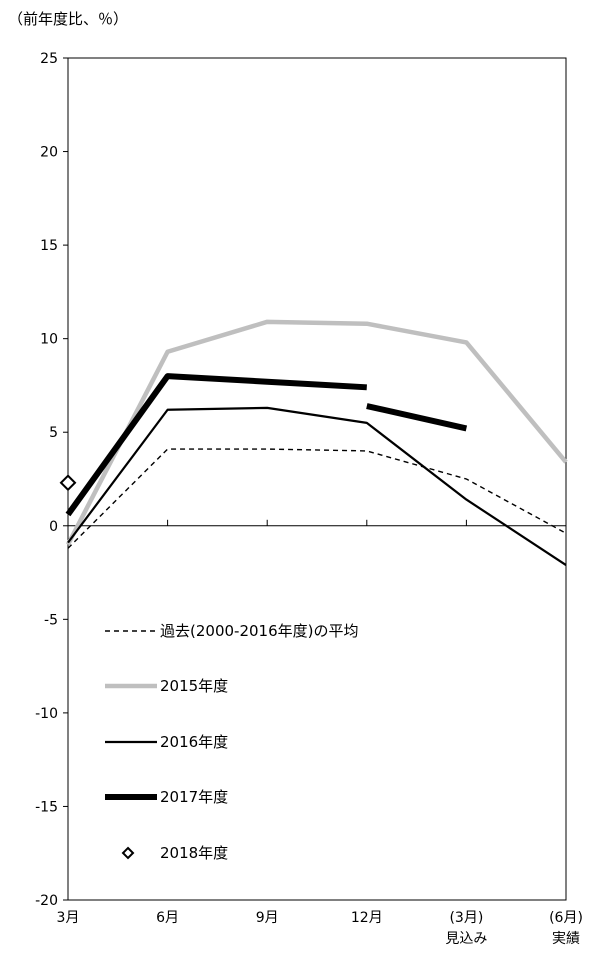  I want to click on y-tick-label: -20, so click(46, 901).